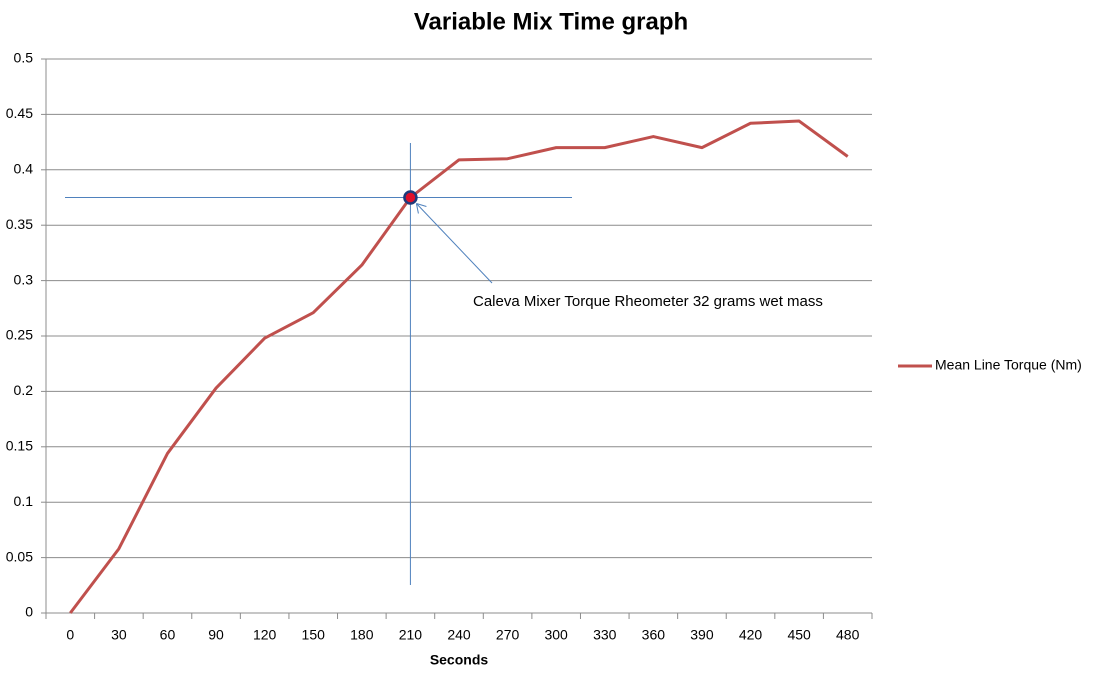 Image resolution: width=1096 pixels, height=676 pixels. What do you see at coordinates (19, 446) in the screenshot?
I see `y-tick-label: 0.15` at bounding box center [19, 446].